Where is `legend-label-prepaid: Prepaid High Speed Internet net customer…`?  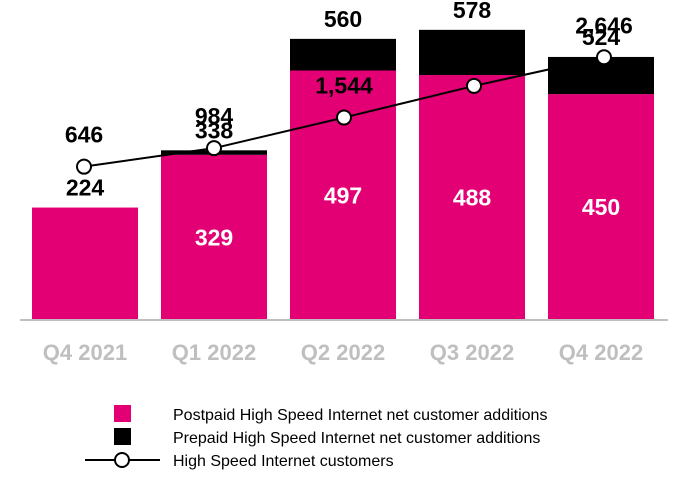 legend-label-prepaid: Prepaid High Speed Internet net customer… is located at coordinates (356, 438).